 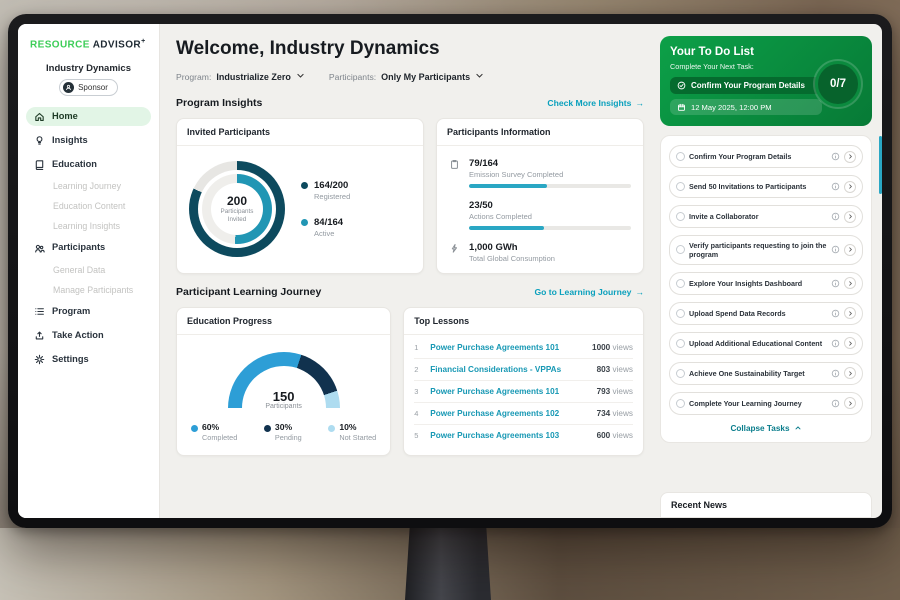 What do you see at coordinates (88, 206) in the screenshot?
I see `sidebar-item-education-content: Education Content` at bounding box center [88, 206].